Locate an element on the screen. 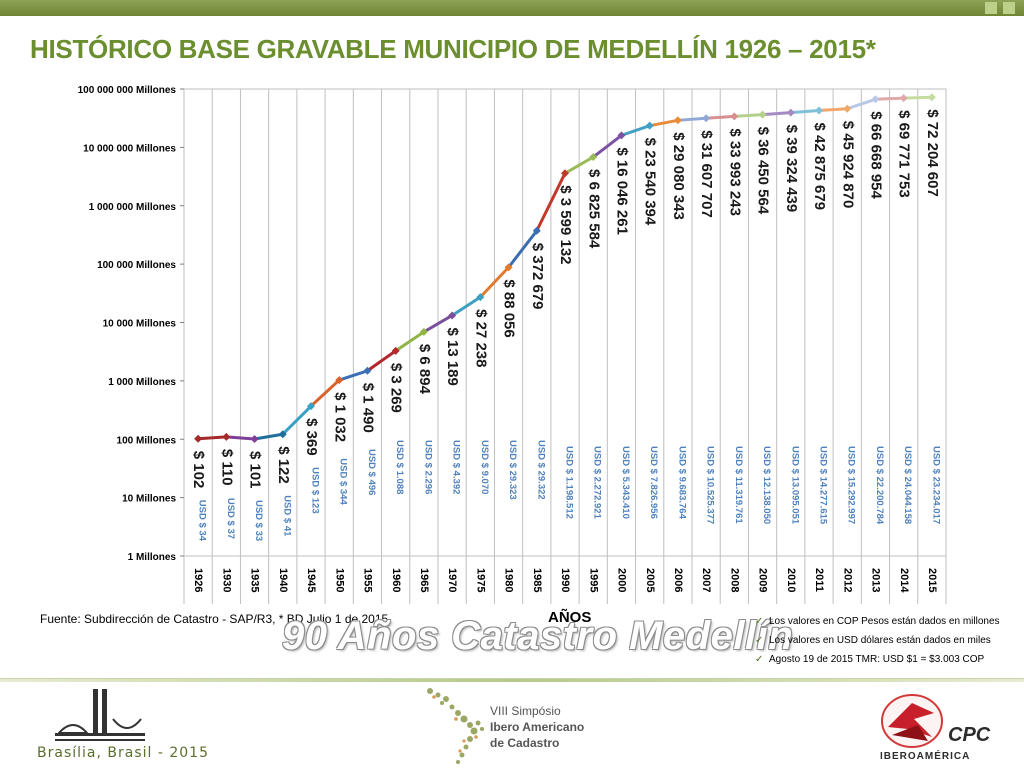 Image resolution: width=1024 pixels, height=769 pixels. value-label: $ 66 668 954 is located at coordinates (875, 155).